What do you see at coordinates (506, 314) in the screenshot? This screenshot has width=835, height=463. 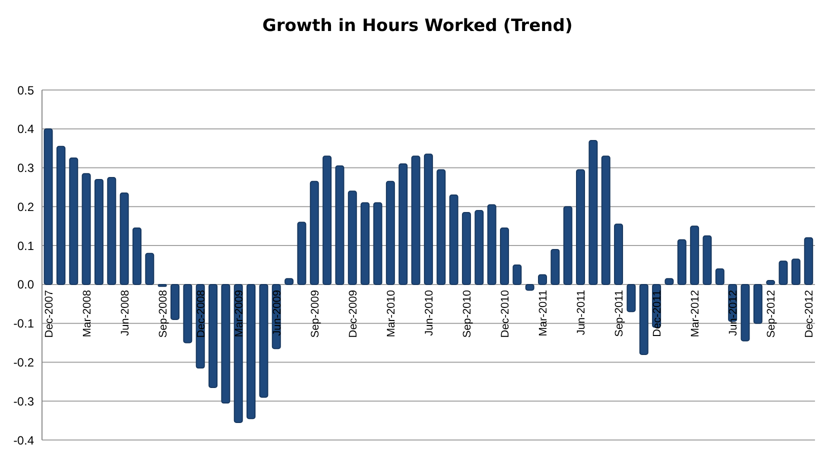 I see `x-tick-label: Dec-2010` at bounding box center [506, 314].